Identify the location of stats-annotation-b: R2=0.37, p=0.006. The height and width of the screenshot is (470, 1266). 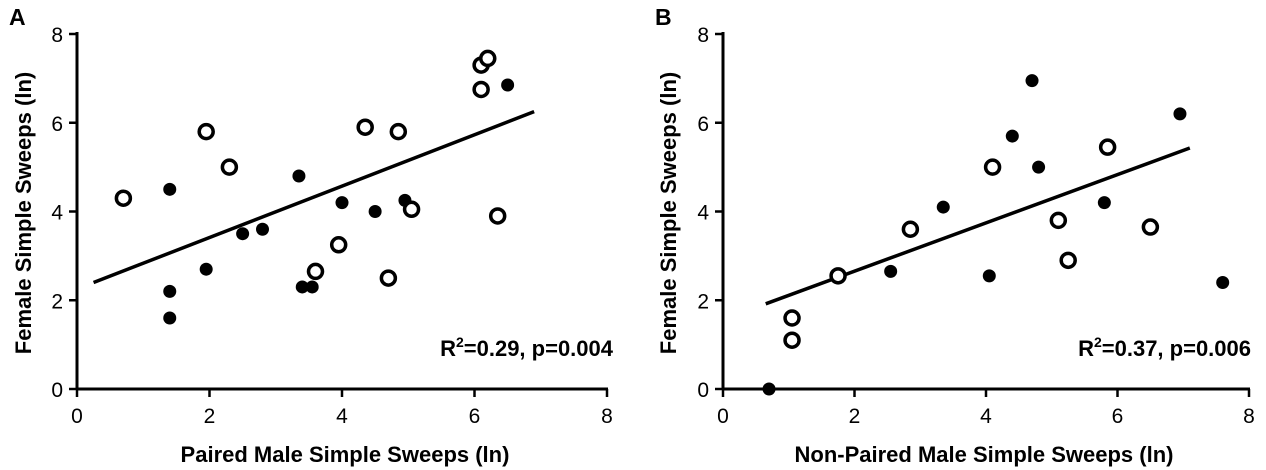
(1164, 347).